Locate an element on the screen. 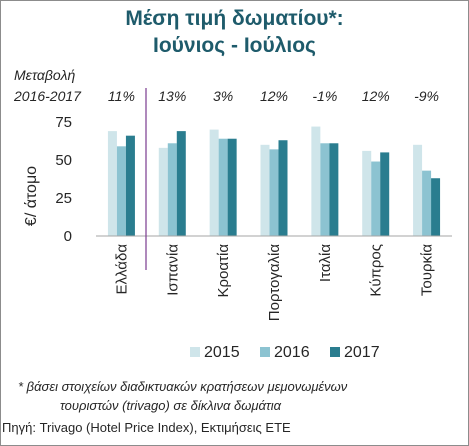 The image size is (469, 446). y-tick-label: 25 is located at coordinates (63, 198).